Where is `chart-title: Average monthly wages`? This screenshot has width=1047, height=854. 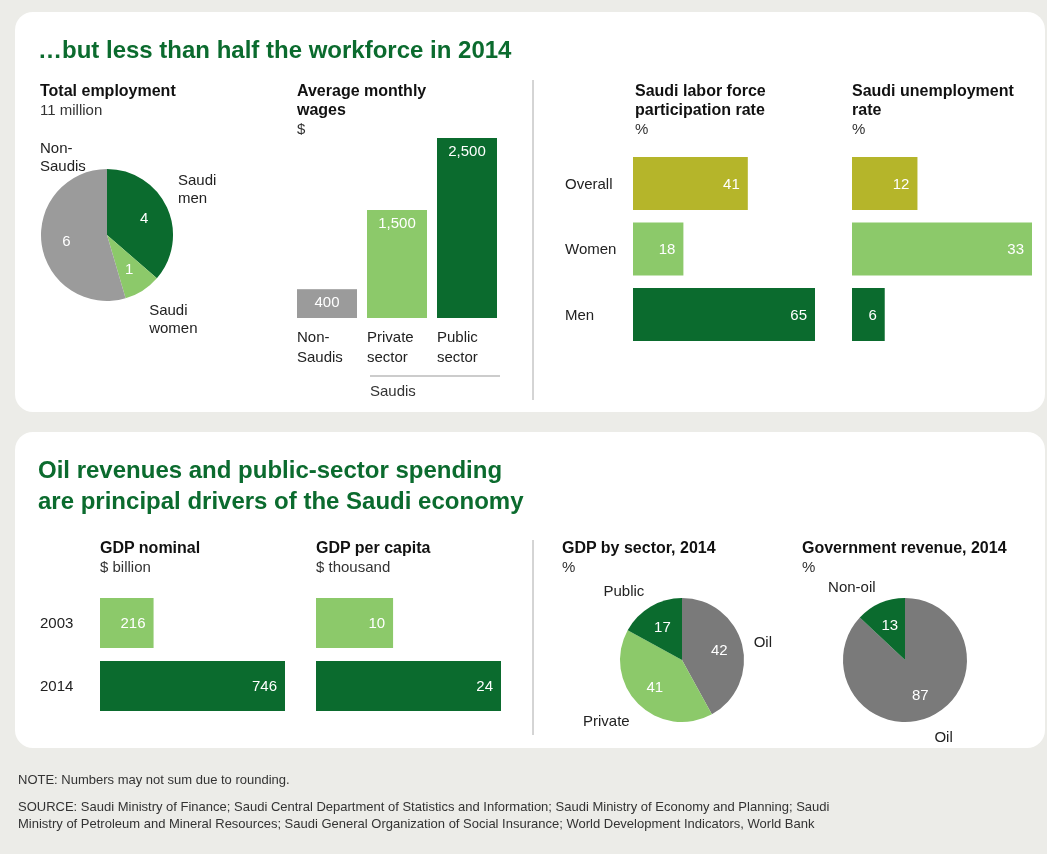
chart-title: Average monthly wages is located at coordinates (361, 100).